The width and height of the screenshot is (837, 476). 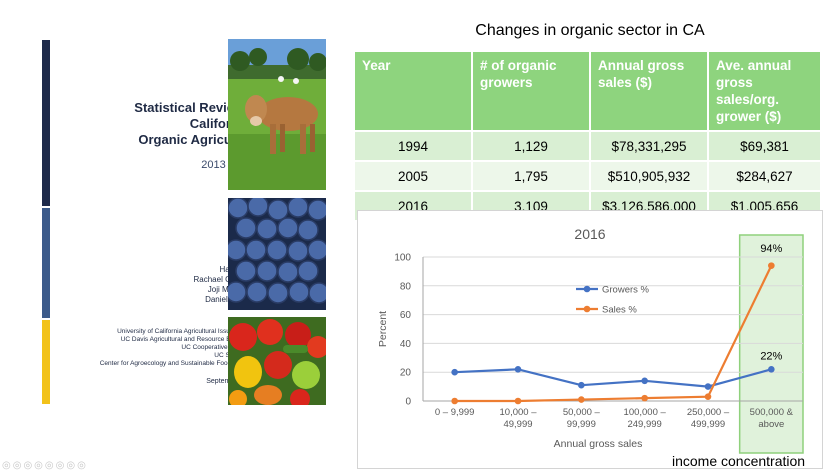 I want to click on table-cell: 1,129, so click(x=531, y=145).